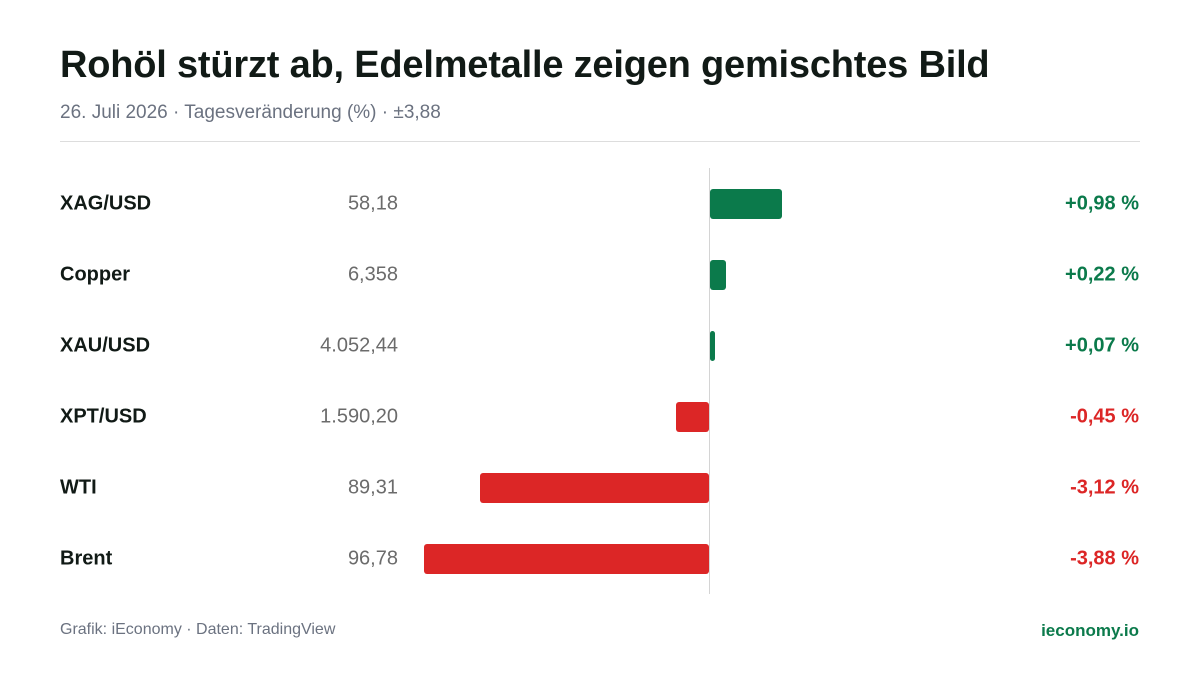 The image size is (1200, 675). Describe the element at coordinates (86, 558) in the screenshot. I see `category-label: Brent` at that location.